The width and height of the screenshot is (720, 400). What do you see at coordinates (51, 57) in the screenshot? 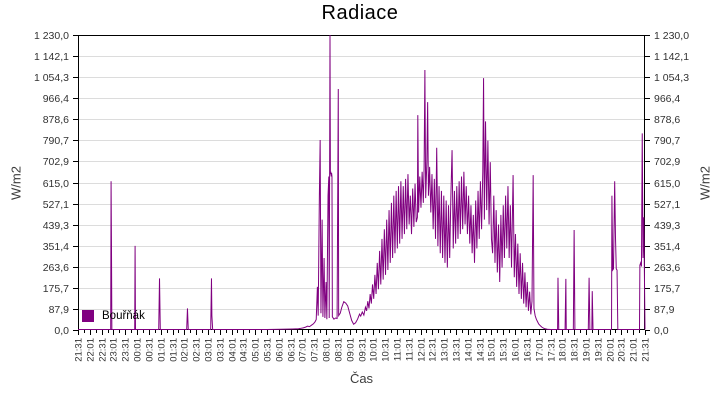
I see `y-tick-label-left: 1 142,1` at bounding box center [51, 57].